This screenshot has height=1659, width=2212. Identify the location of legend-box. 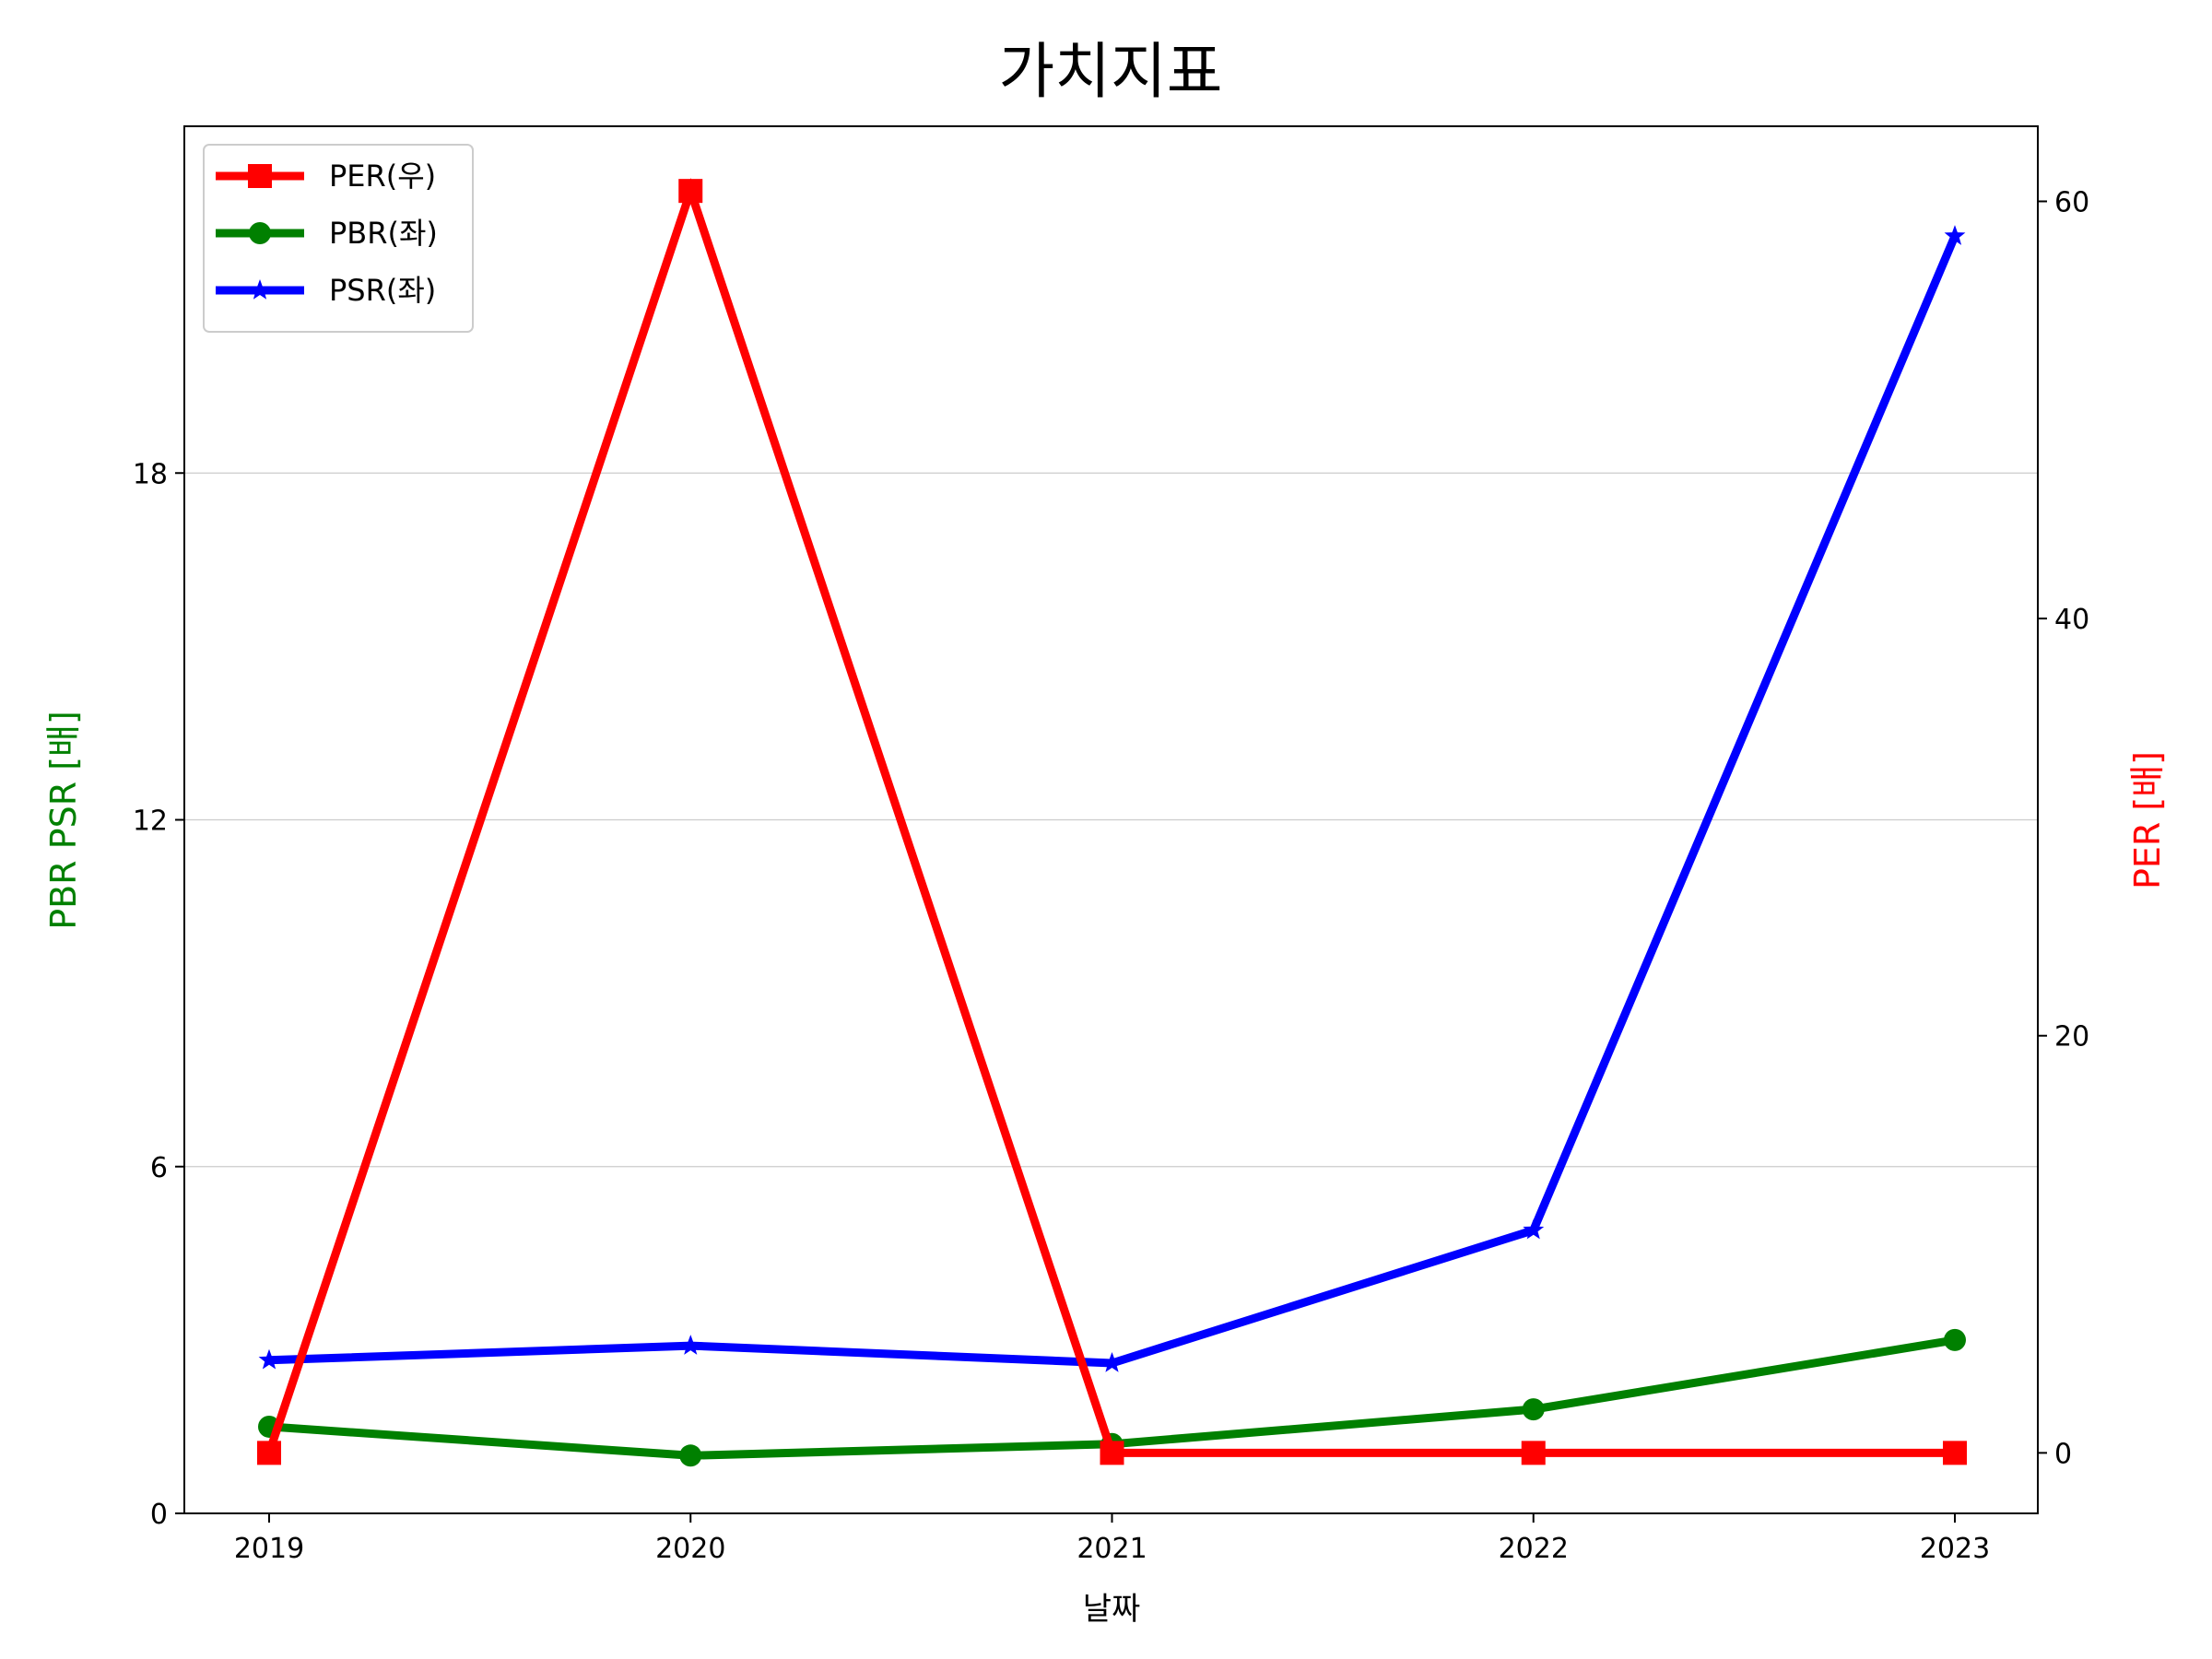
(338, 238).